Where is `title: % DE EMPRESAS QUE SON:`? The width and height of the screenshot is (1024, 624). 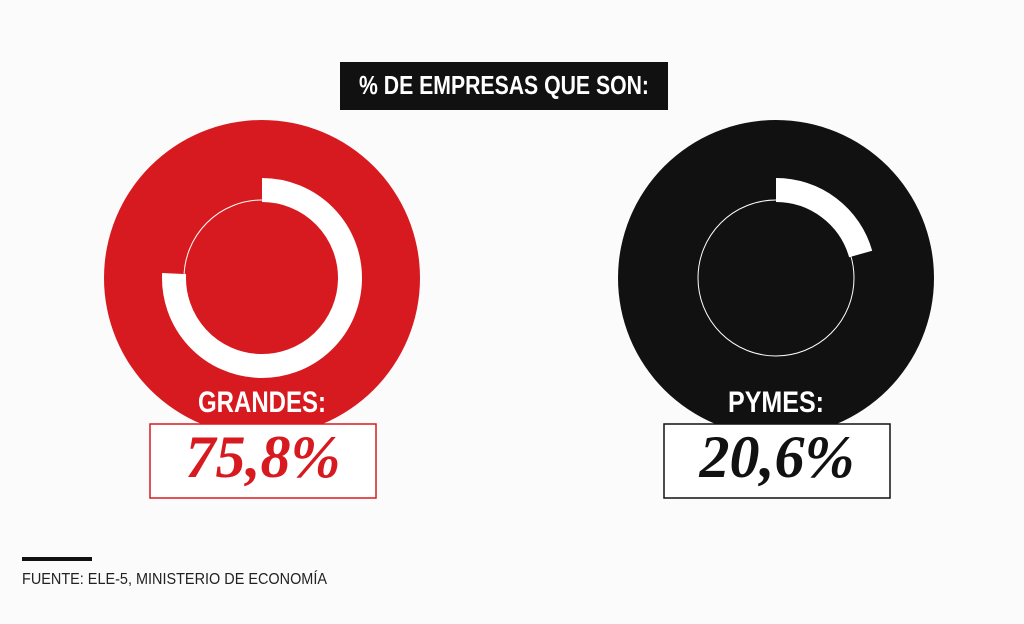 title: % DE EMPRESAS QUE SON: is located at coordinates (504, 85).